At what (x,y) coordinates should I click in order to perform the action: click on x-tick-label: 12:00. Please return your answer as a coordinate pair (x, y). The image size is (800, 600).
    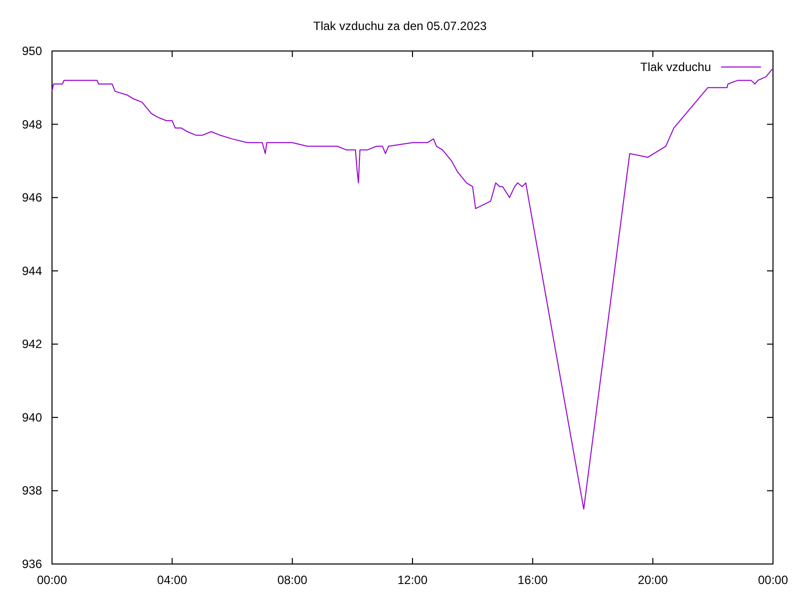
    Looking at the image, I should click on (412, 580).